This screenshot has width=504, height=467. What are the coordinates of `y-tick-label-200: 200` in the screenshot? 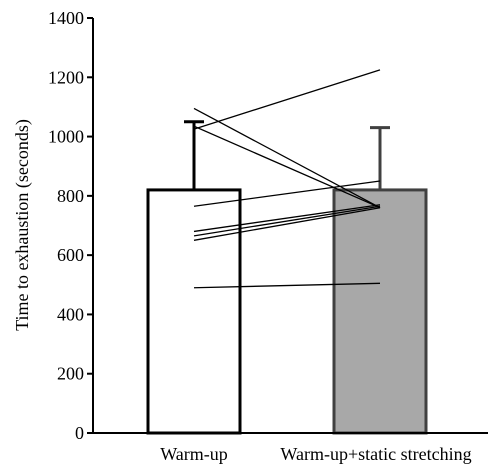 It's located at (70, 374).